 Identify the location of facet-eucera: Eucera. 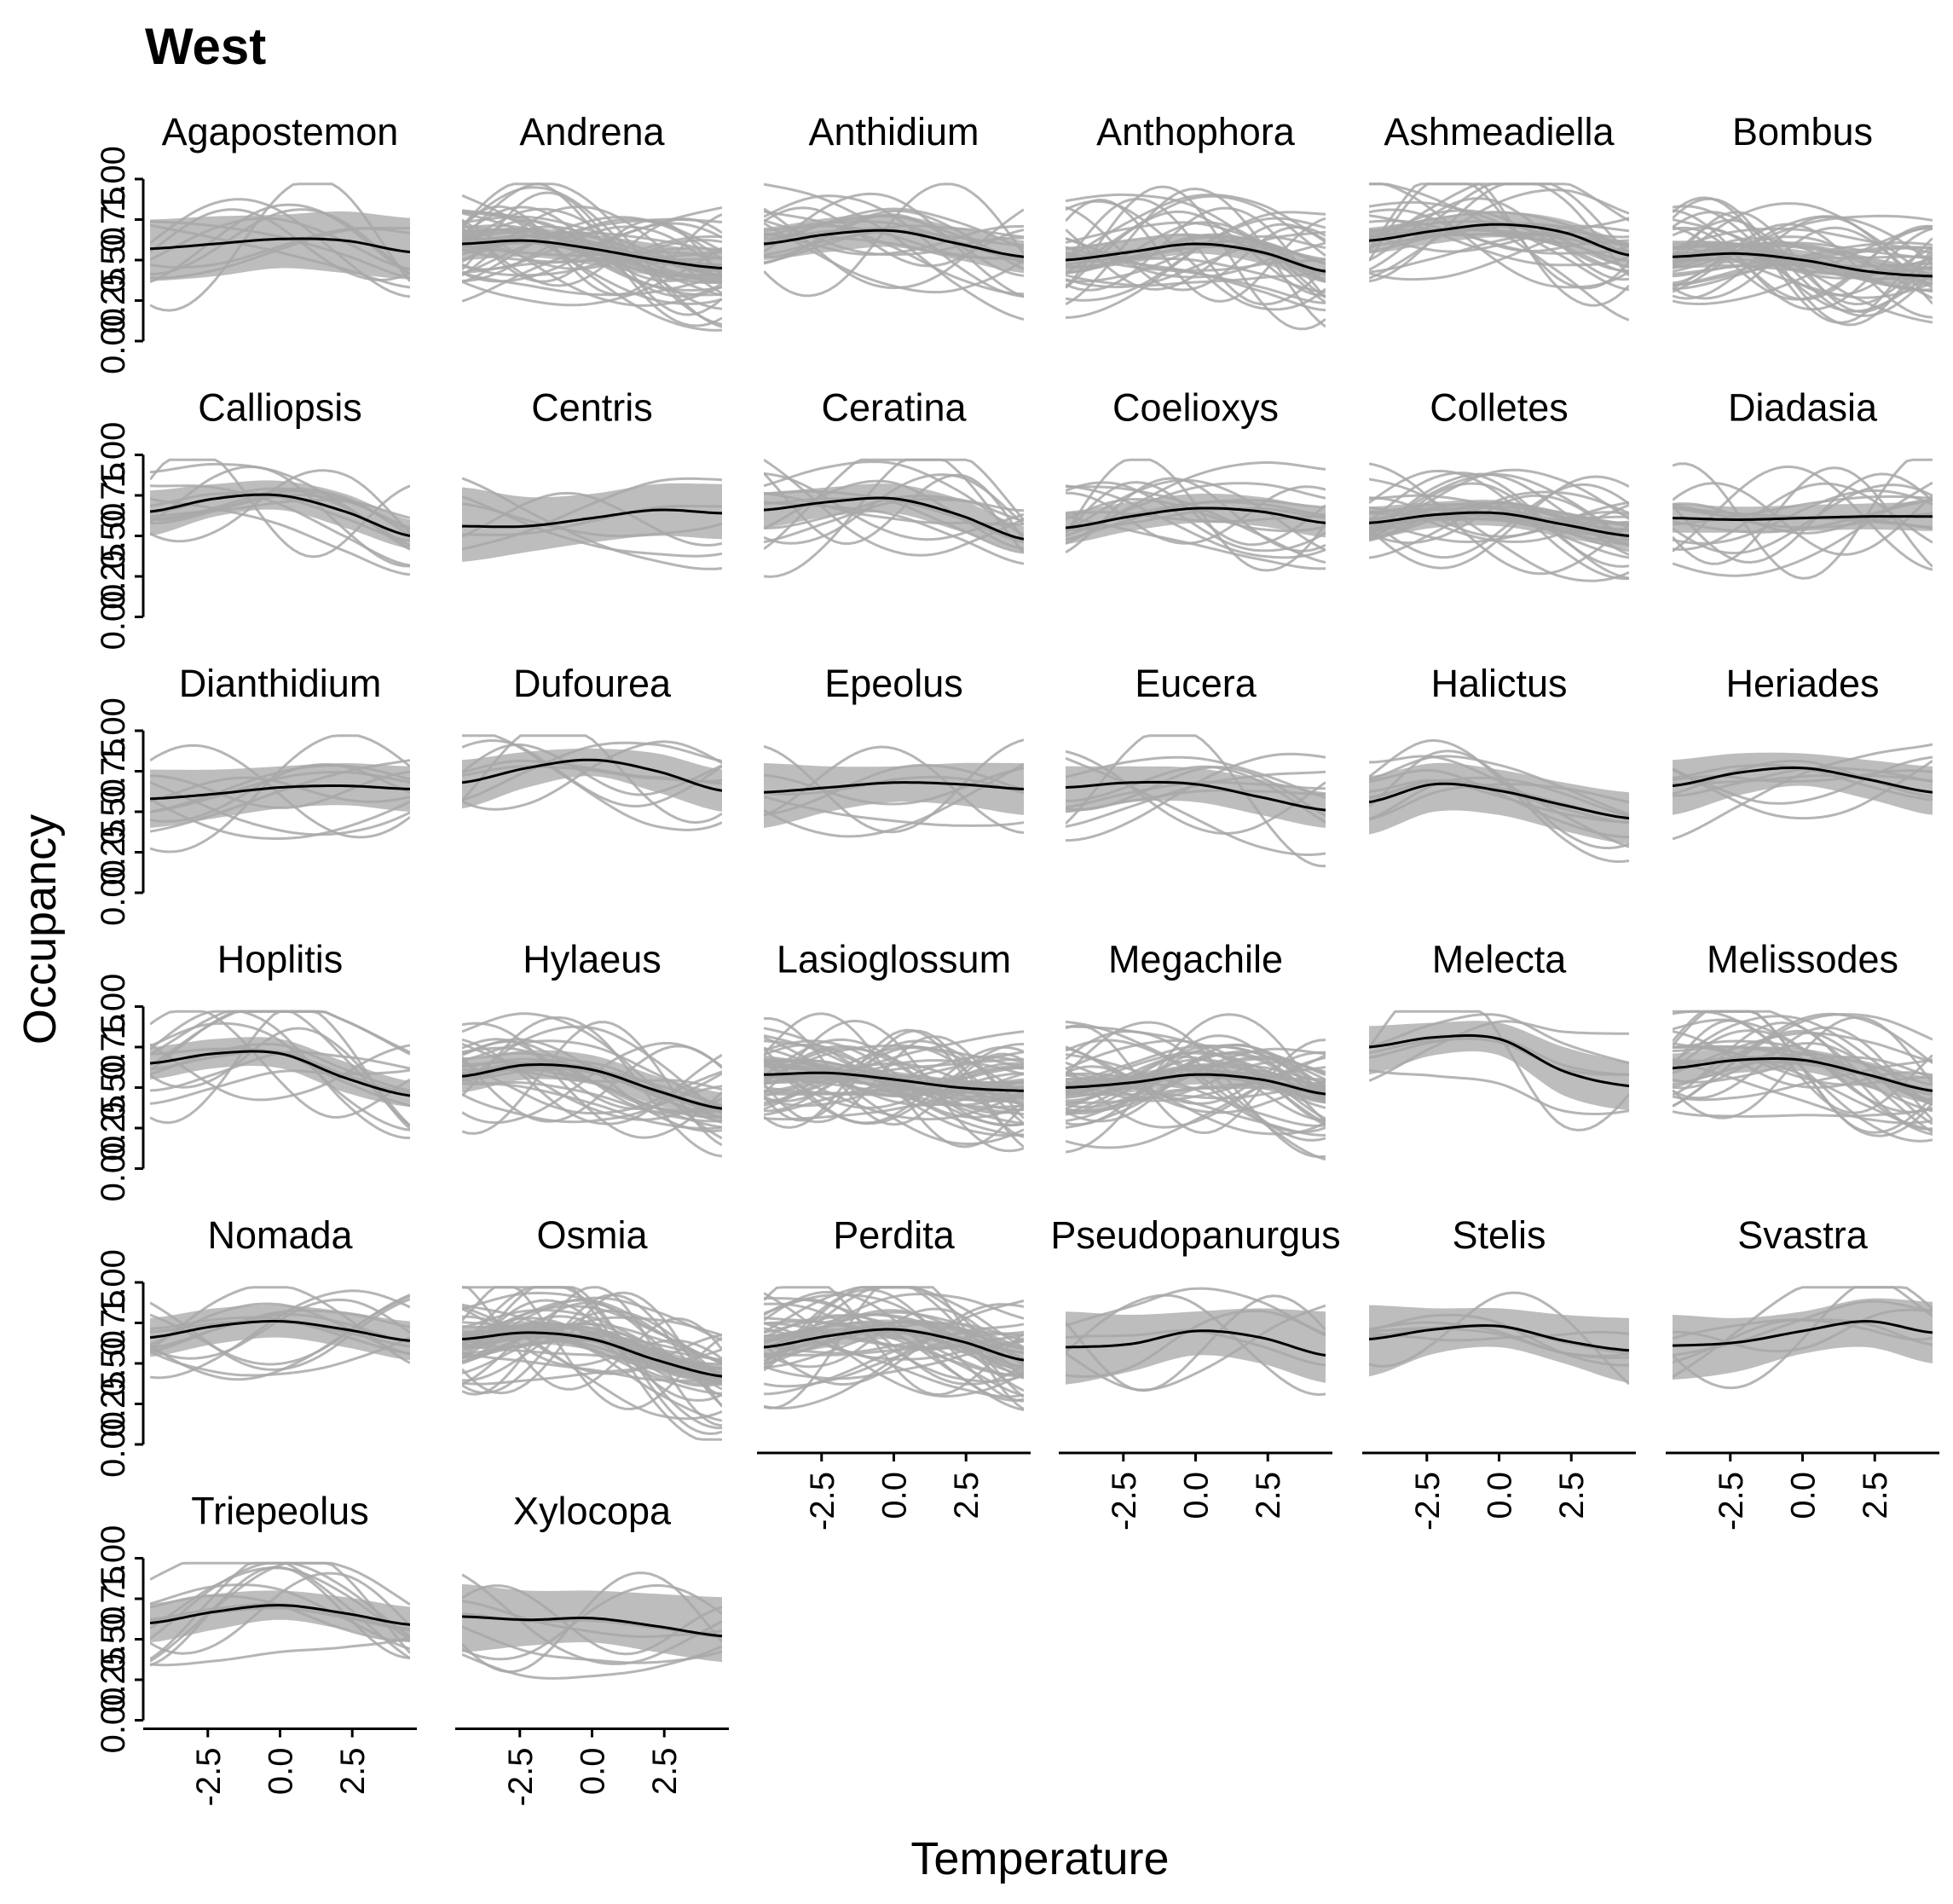
(1196, 765).